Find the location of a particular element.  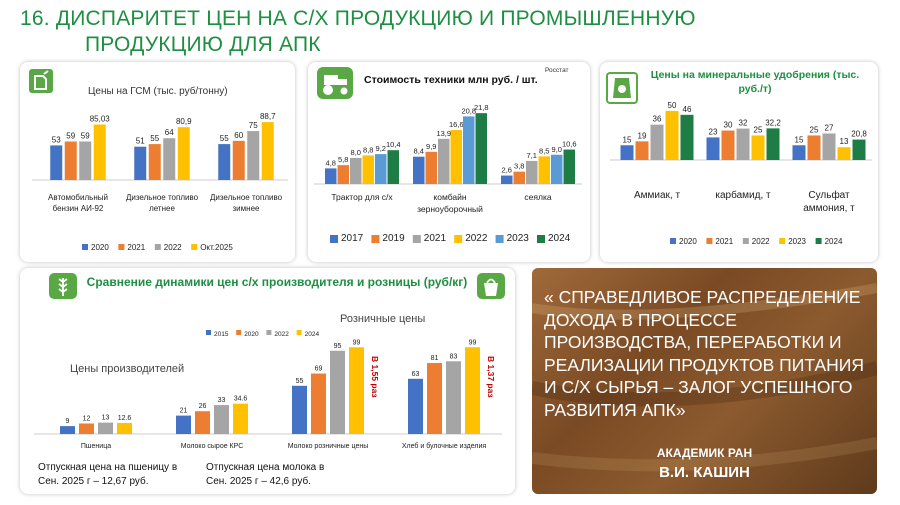

category-label: Дизельное топливо is located at coordinates (162, 197).